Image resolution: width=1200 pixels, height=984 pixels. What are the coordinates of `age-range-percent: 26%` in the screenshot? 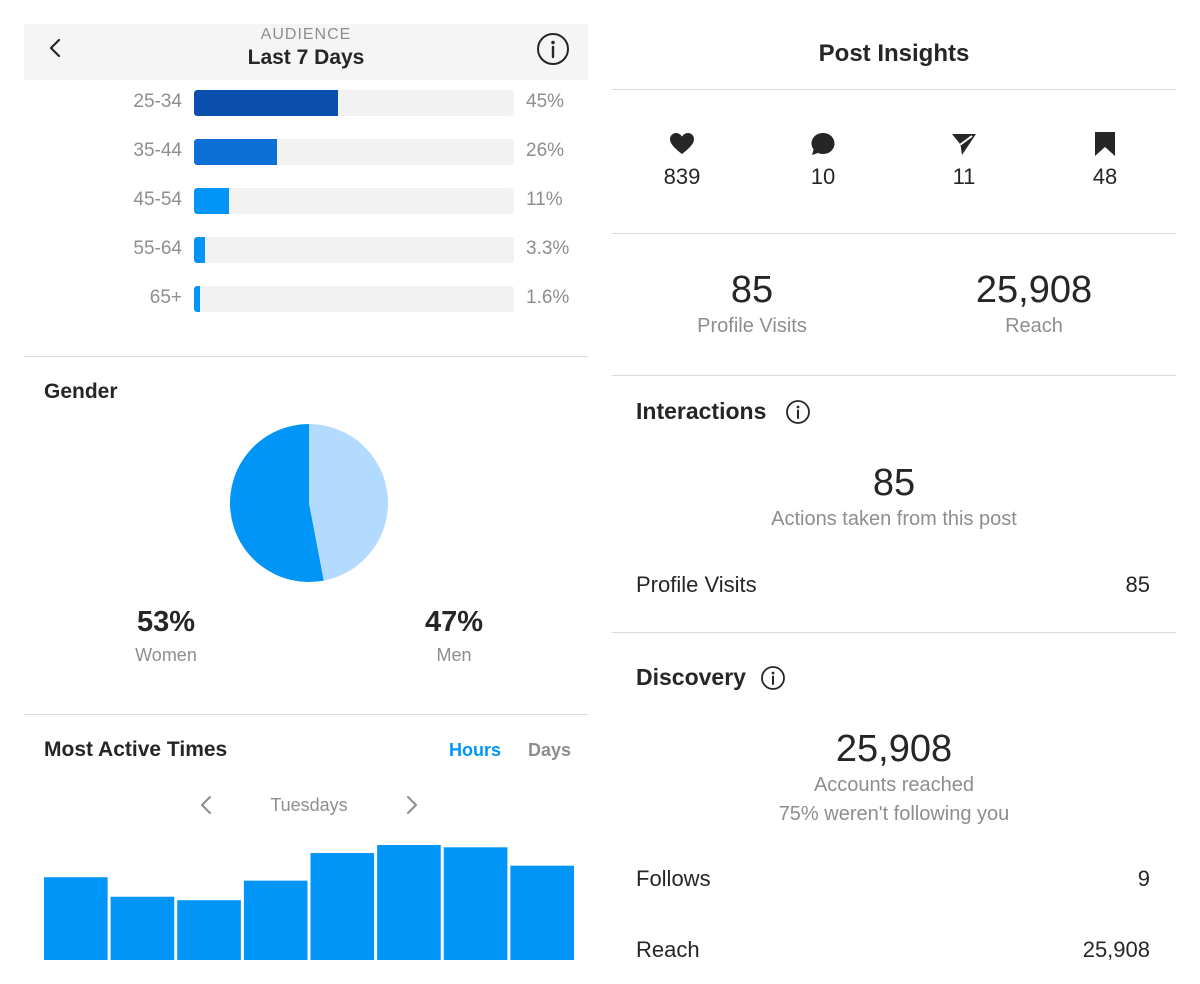 It's located at (545, 150).